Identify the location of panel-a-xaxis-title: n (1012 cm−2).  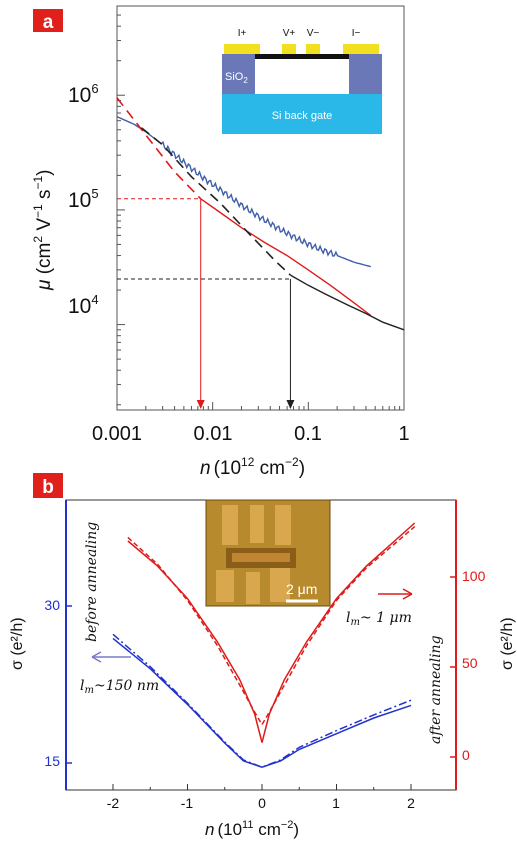
(252, 467).